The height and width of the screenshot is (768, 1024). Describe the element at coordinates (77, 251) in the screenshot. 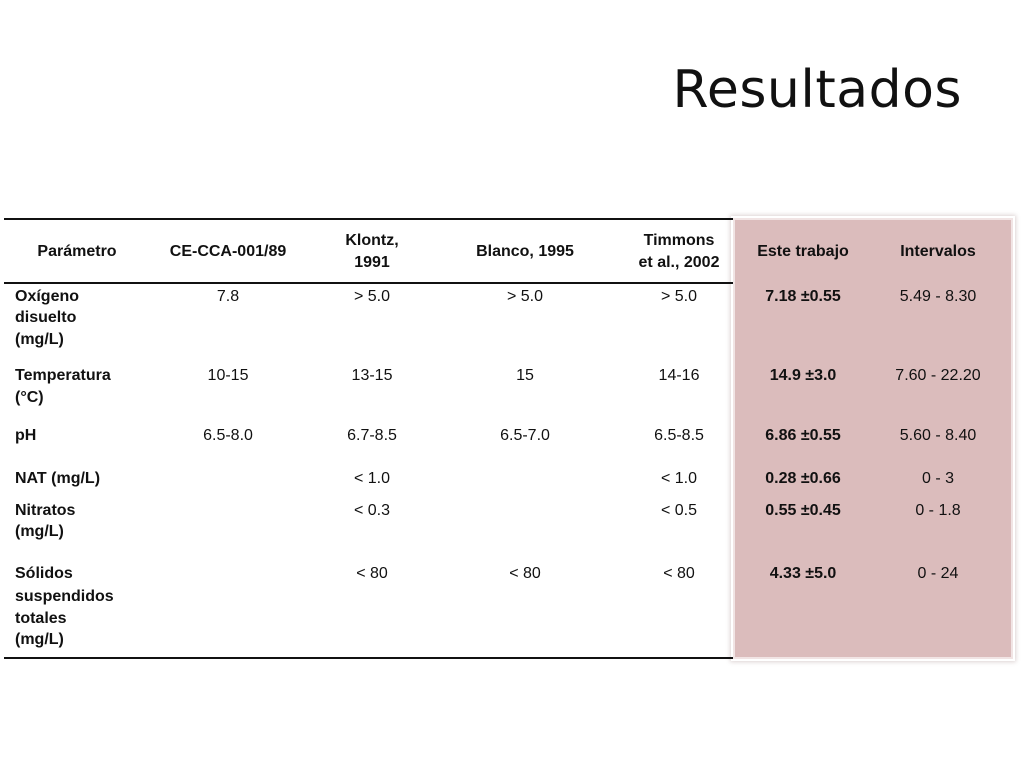

I see `header-parametro: Parámetro` at that location.